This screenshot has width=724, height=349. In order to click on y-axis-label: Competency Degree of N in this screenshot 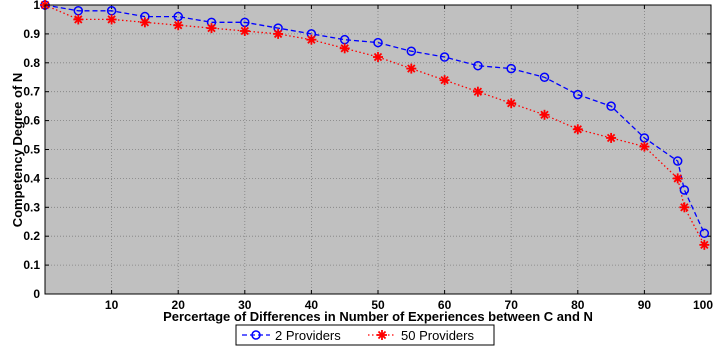, I will do `click(17, 150)`.